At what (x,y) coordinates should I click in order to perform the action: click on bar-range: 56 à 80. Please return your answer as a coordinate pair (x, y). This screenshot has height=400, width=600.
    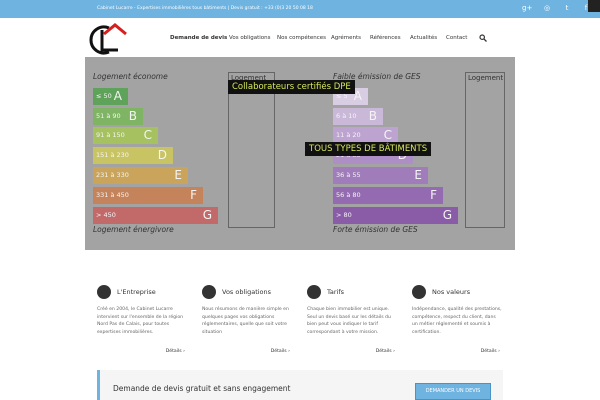
    Looking at the image, I should click on (348, 195).